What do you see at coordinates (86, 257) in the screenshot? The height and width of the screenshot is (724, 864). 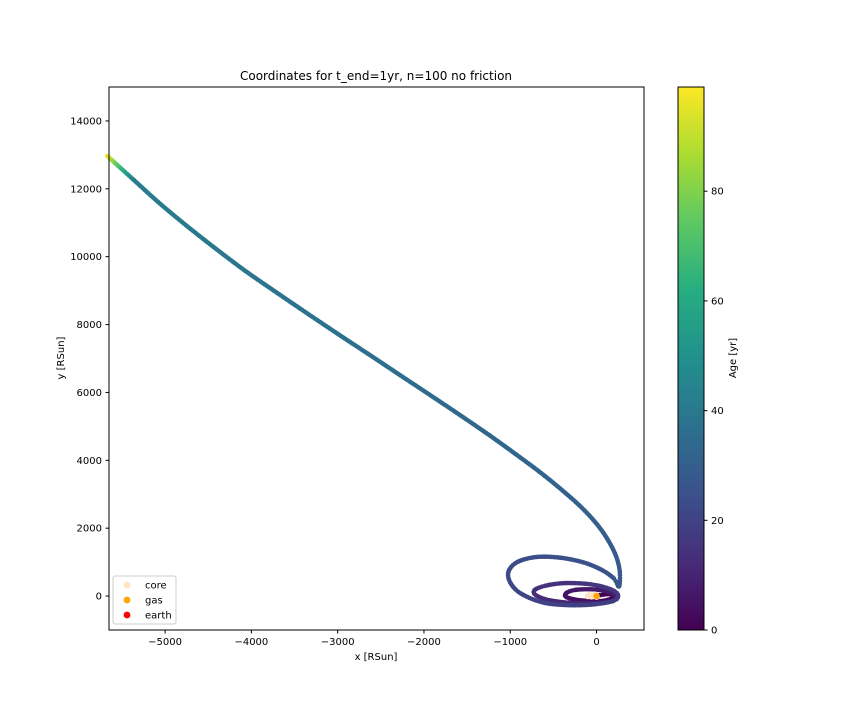 I see `y-tick-label: 10000` at bounding box center [86, 257].